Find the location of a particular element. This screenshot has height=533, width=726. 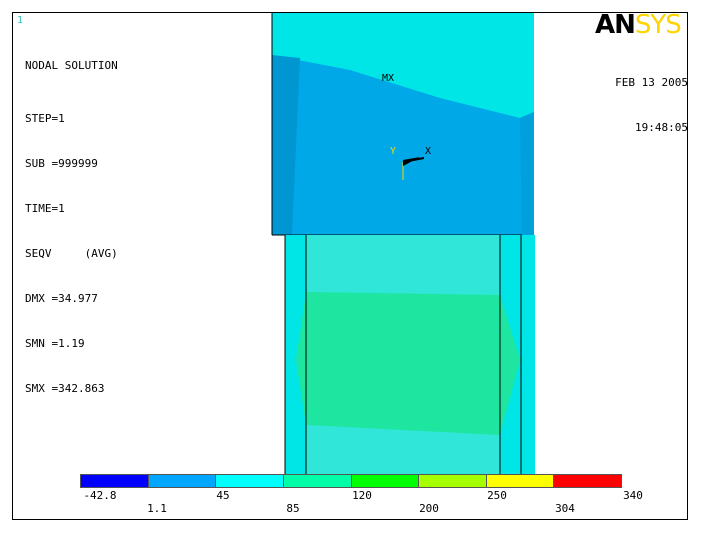

contour-legend-bar is located at coordinates (351, 481).